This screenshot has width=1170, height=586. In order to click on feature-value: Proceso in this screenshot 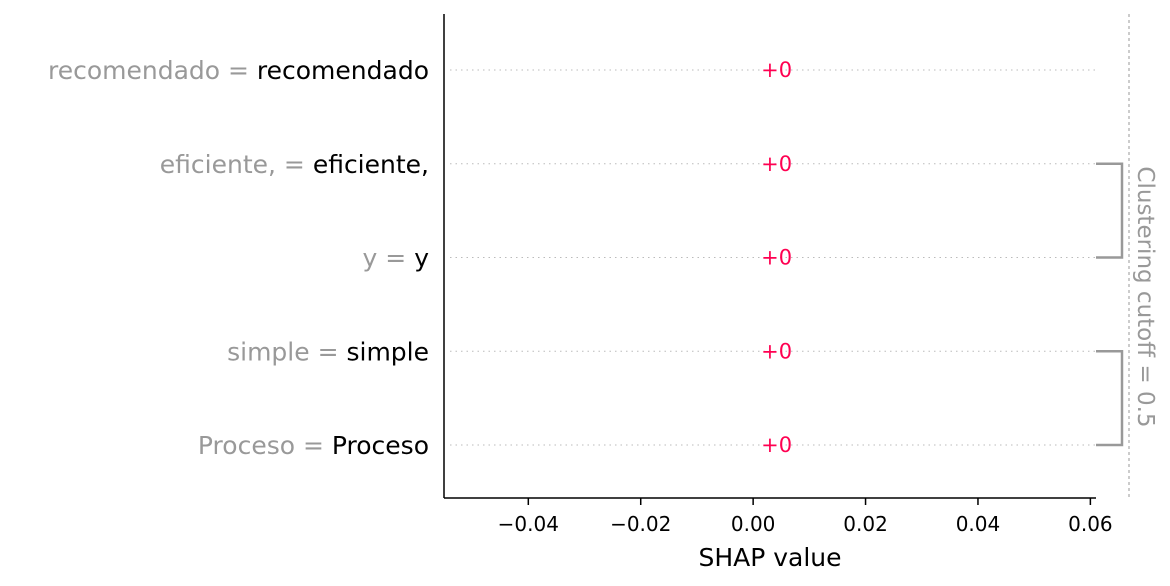, I will do `click(380, 445)`.